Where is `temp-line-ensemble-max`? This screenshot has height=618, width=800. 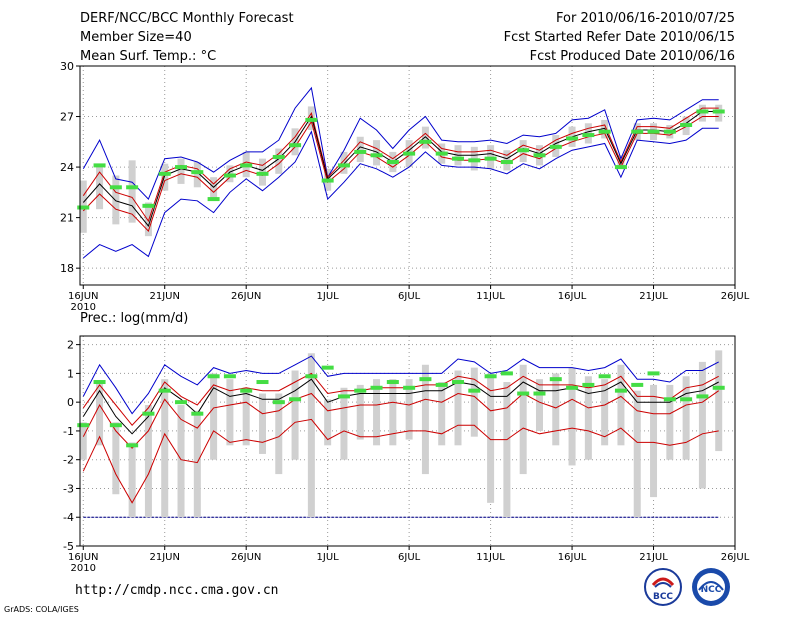
temp-line-ensemble-max is located at coordinates (400, 143).